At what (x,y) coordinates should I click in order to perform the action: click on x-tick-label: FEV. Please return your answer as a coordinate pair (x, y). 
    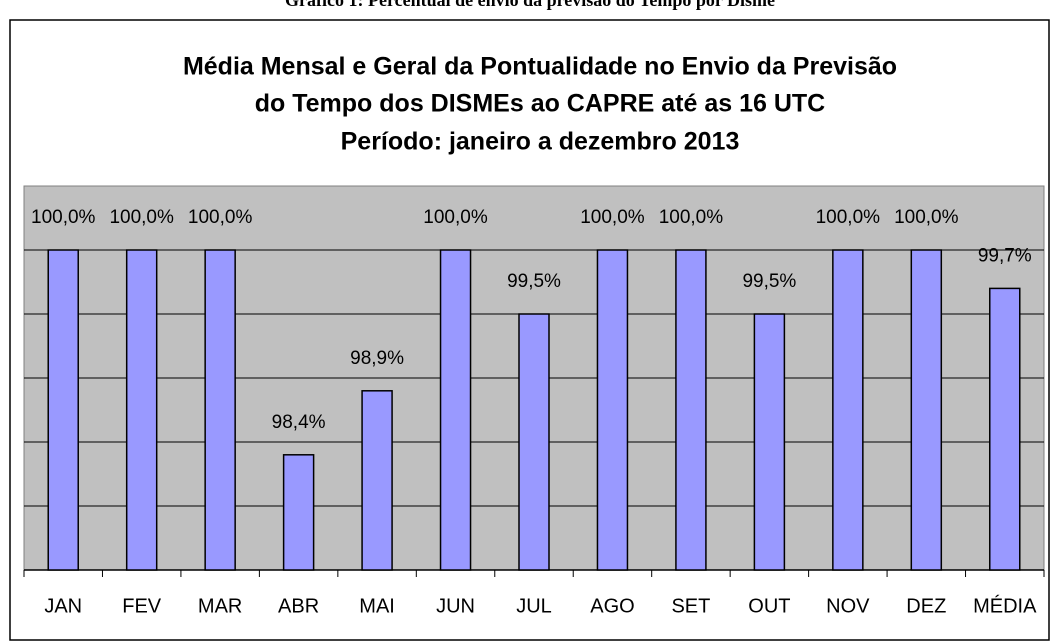
    Looking at the image, I should click on (142, 606).